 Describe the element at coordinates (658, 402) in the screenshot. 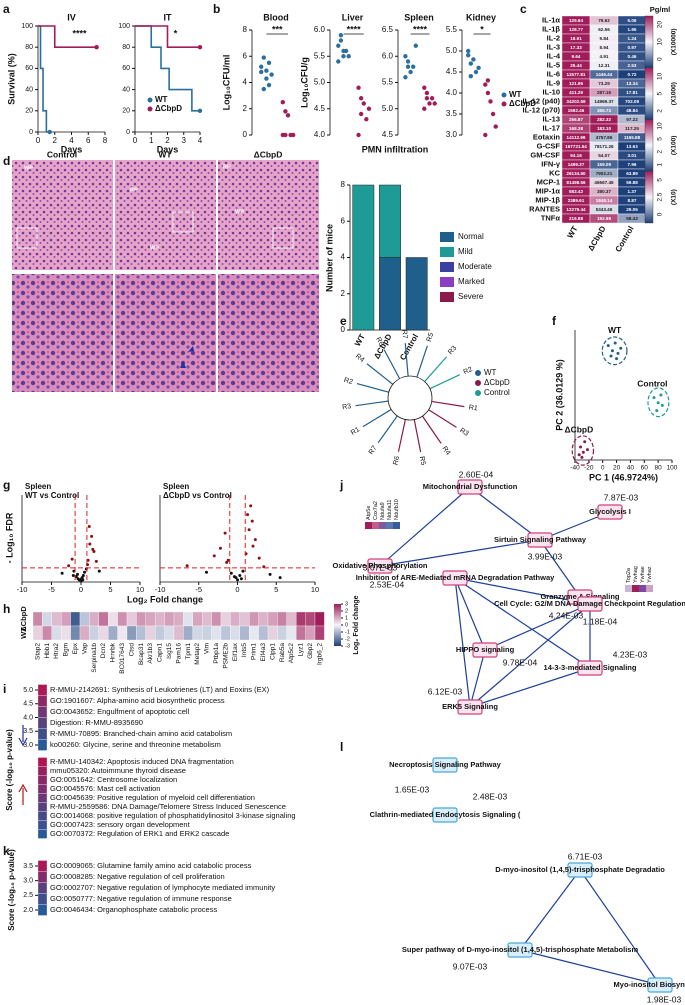

I see `group-ellipse` at that location.